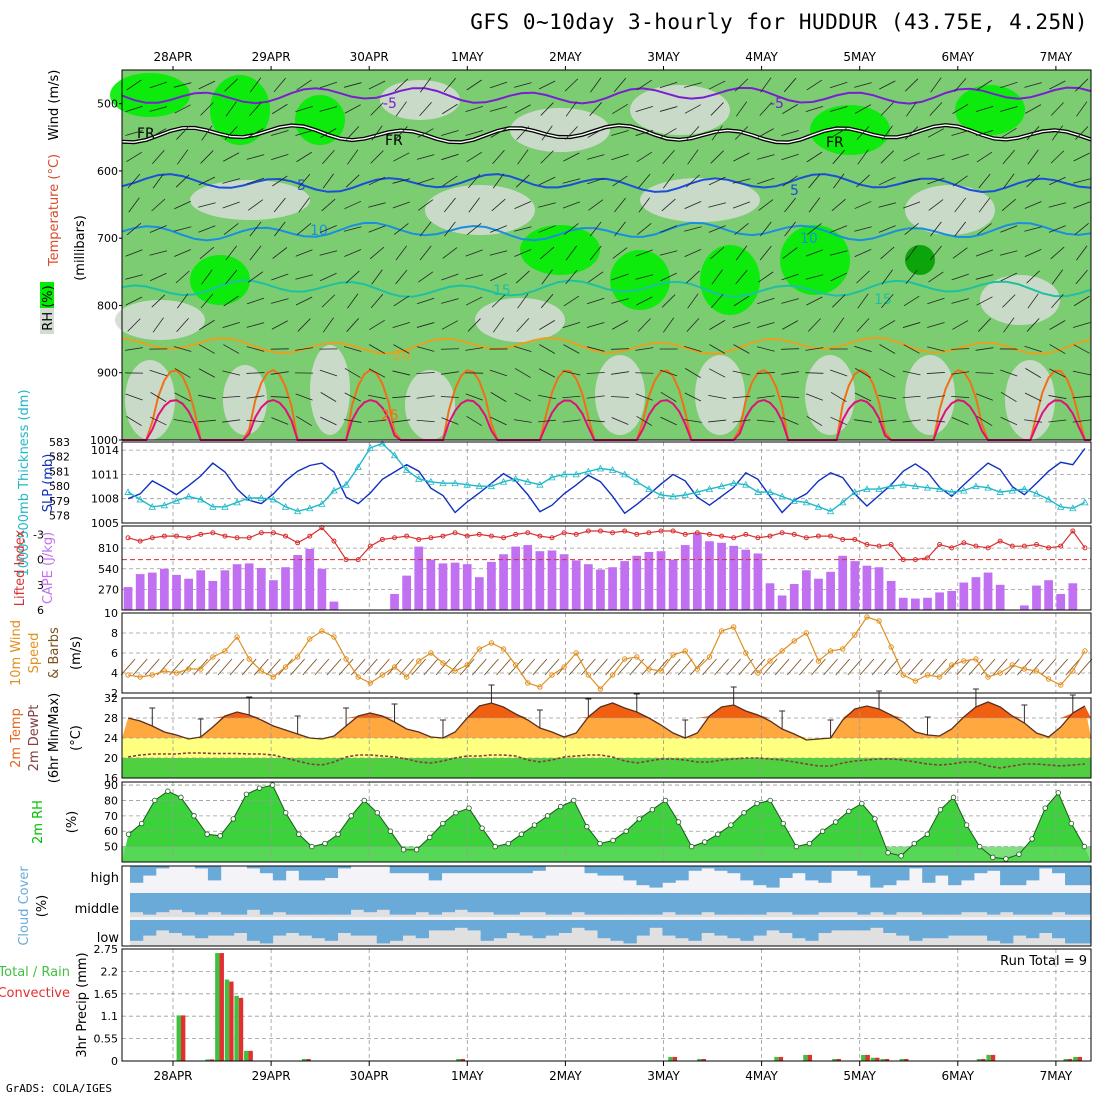 The height and width of the screenshot is (1100, 1100). I want to click on slp-axis-label: SLP (mb), so click(48, 483).